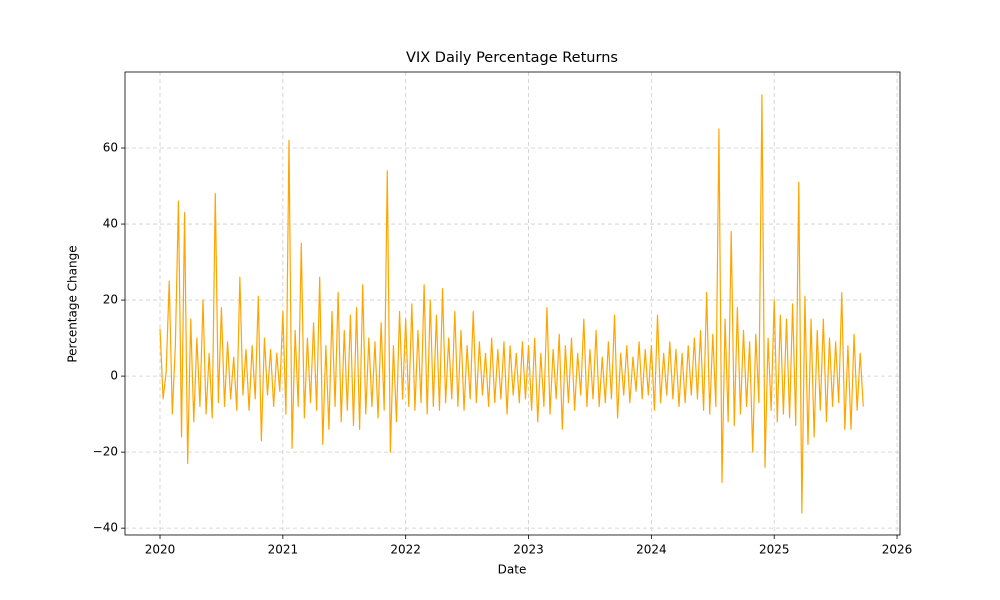 The height and width of the screenshot is (600, 1000). Describe the element at coordinates (110, 300) in the screenshot. I see `y-tick-label: 20` at that location.